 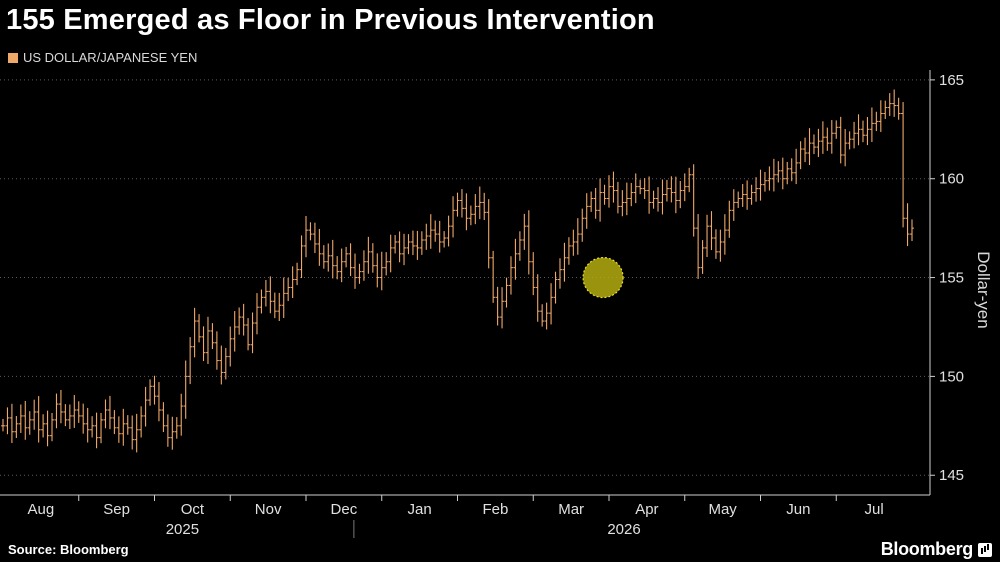 I want to click on y-tick-label-155: 155, so click(x=951, y=278).